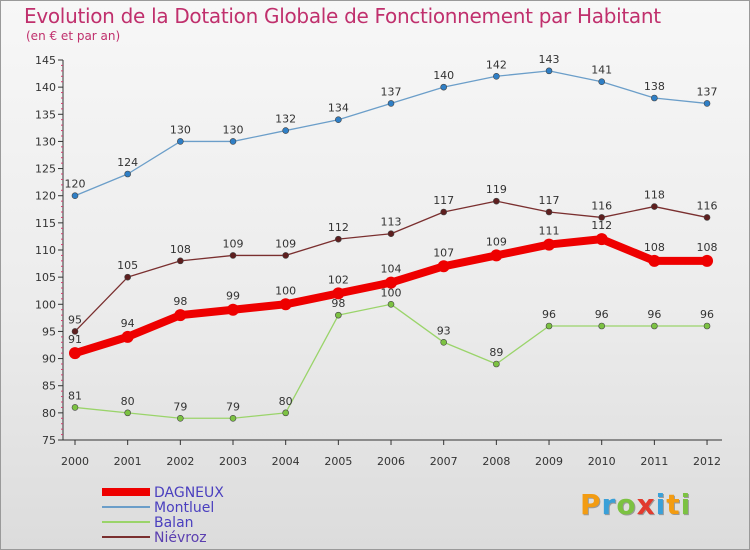  Describe the element at coordinates (549, 59) in the screenshot. I see `data-label: 143` at that location.